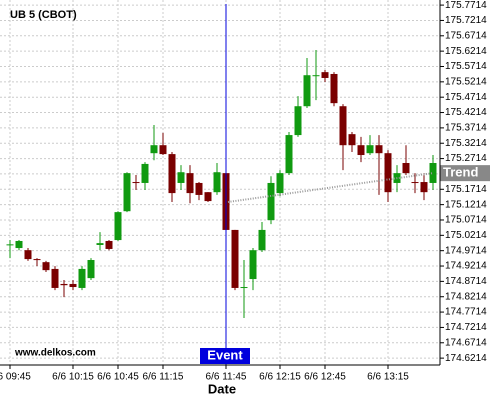  I want to click on x-tick-label: 6/6 13:15, so click(388, 377).